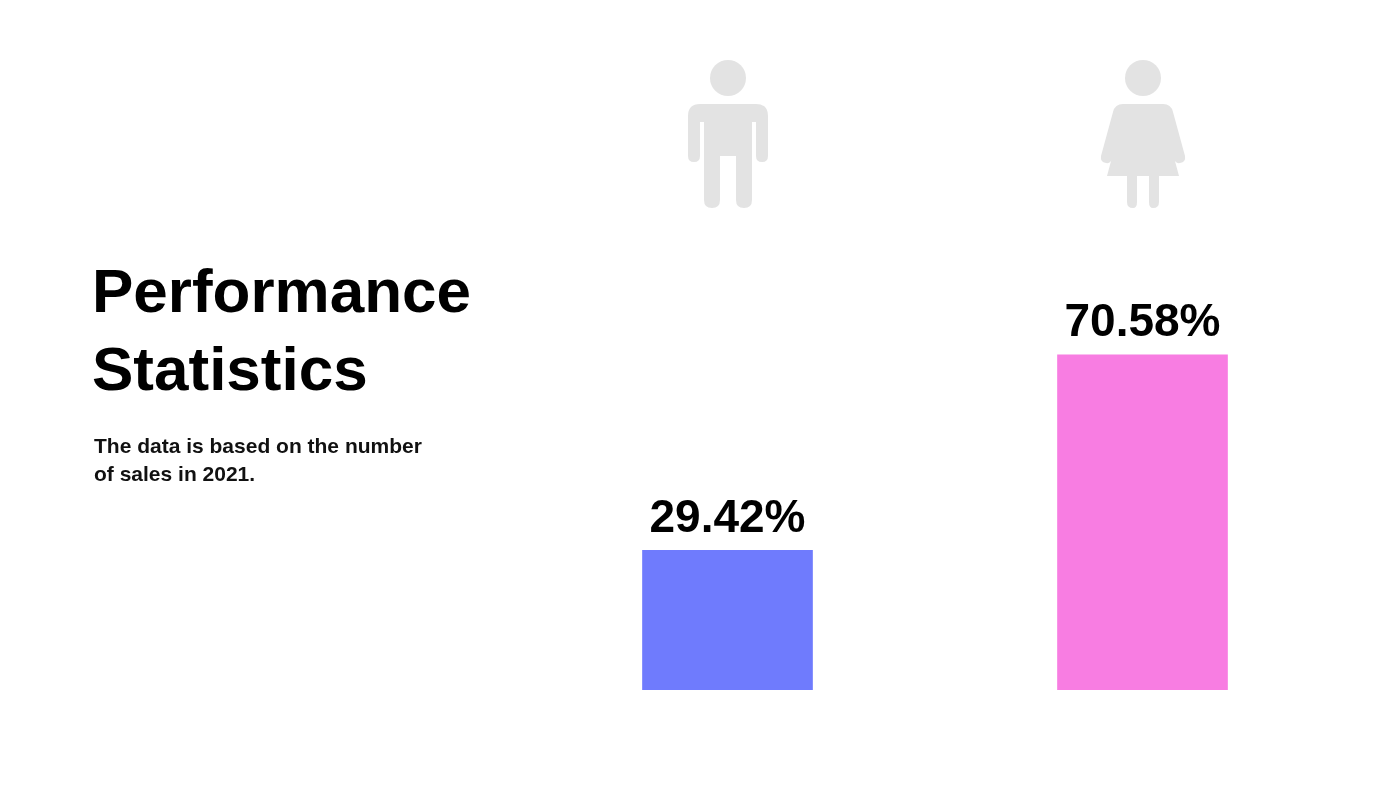 The width and height of the screenshot is (1400, 788). I want to click on data-label: 29.42%, so click(727, 515).